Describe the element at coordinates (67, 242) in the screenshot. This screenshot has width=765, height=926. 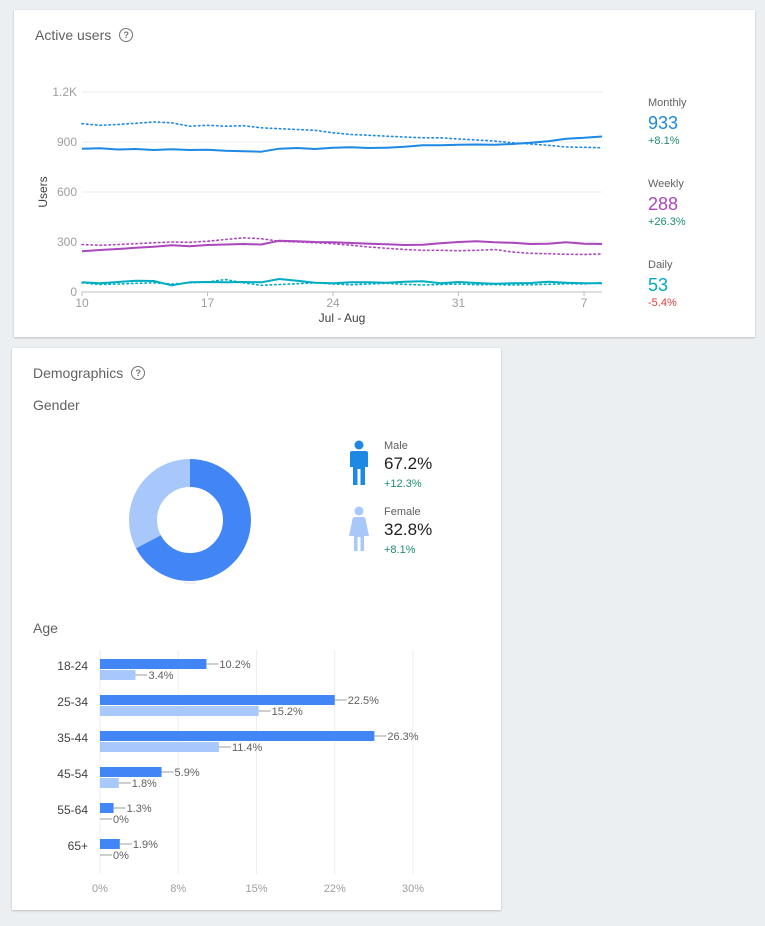
I see `y-tick-label: 300` at that location.